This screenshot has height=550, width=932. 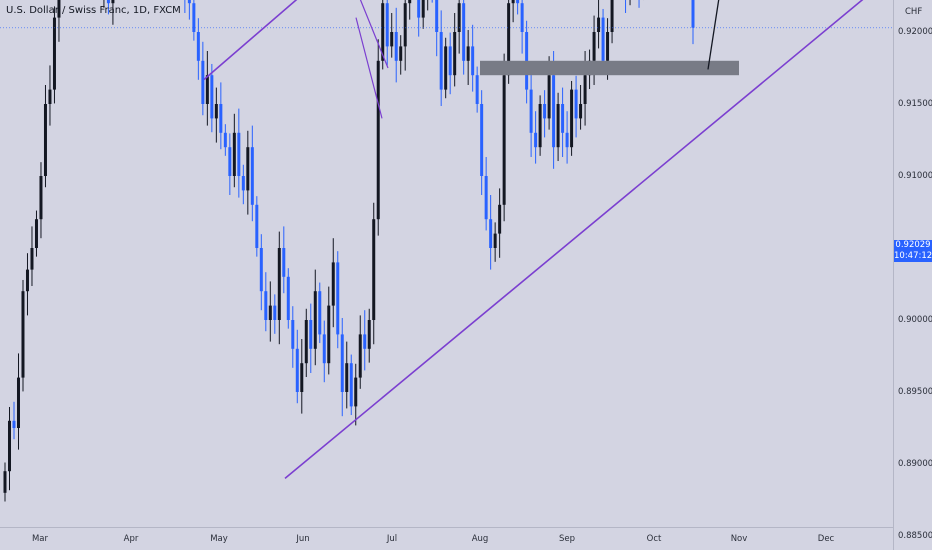 What do you see at coordinates (609, 68) in the screenshot?
I see `support-zone` at bounding box center [609, 68].